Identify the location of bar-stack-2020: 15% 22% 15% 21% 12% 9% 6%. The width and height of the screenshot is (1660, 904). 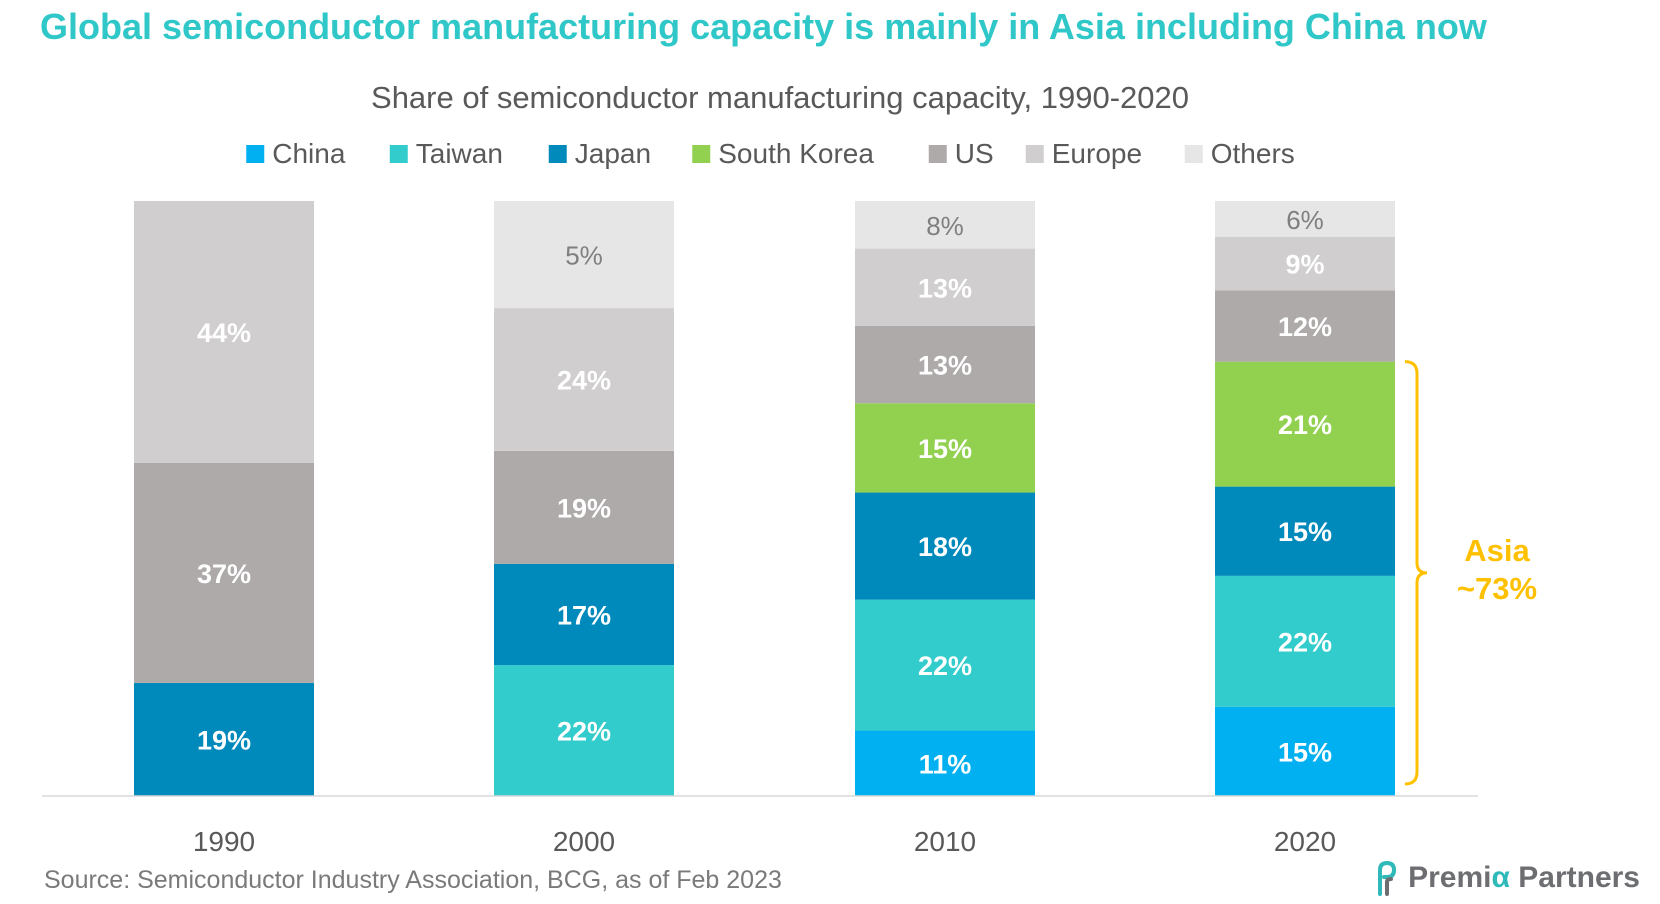
(1305, 498).